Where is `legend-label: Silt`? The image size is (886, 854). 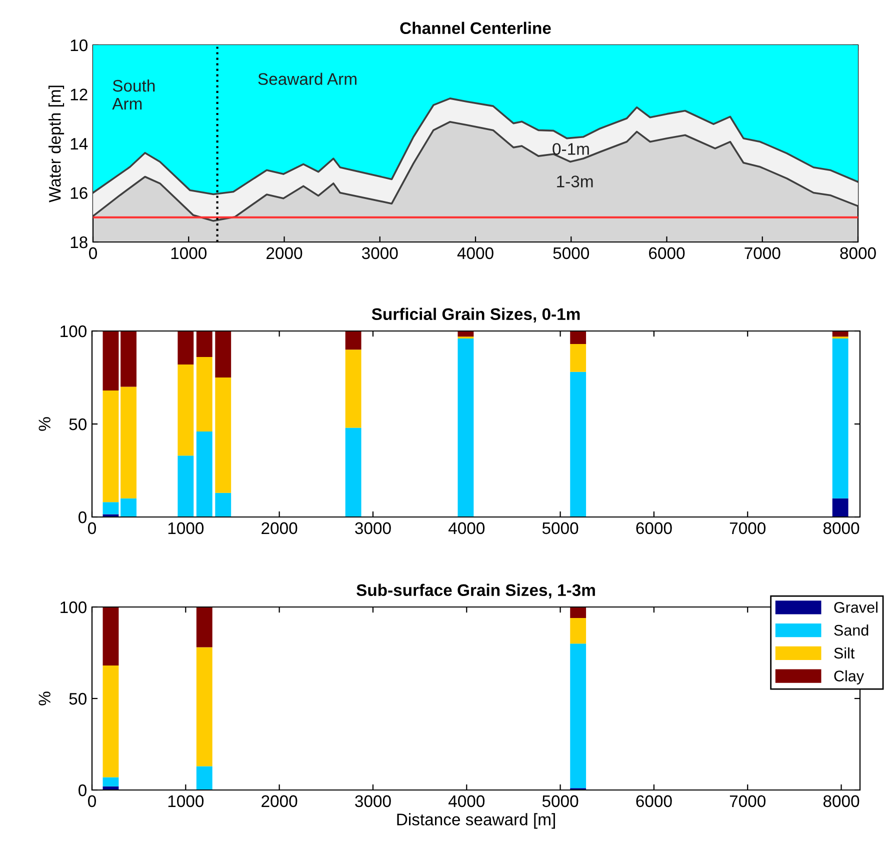 legend-label: Silt is located at coordinates (844, 653).